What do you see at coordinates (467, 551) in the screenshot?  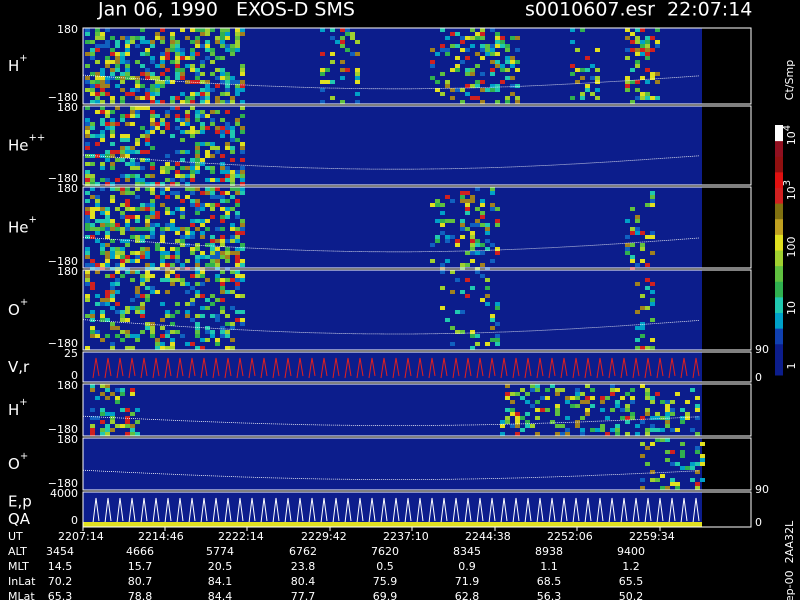 I see `table-cell: 8345` at bounding box center [467, 551].